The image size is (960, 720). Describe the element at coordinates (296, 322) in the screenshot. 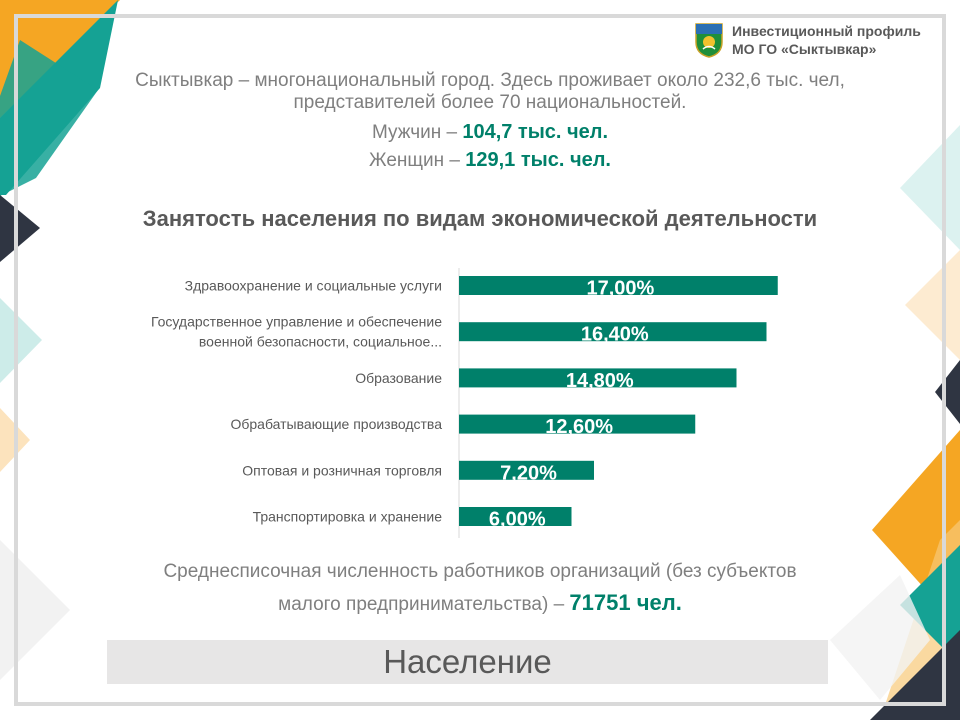

I see `category-label-1-0: Государственное управление и обеспечение` at that location.